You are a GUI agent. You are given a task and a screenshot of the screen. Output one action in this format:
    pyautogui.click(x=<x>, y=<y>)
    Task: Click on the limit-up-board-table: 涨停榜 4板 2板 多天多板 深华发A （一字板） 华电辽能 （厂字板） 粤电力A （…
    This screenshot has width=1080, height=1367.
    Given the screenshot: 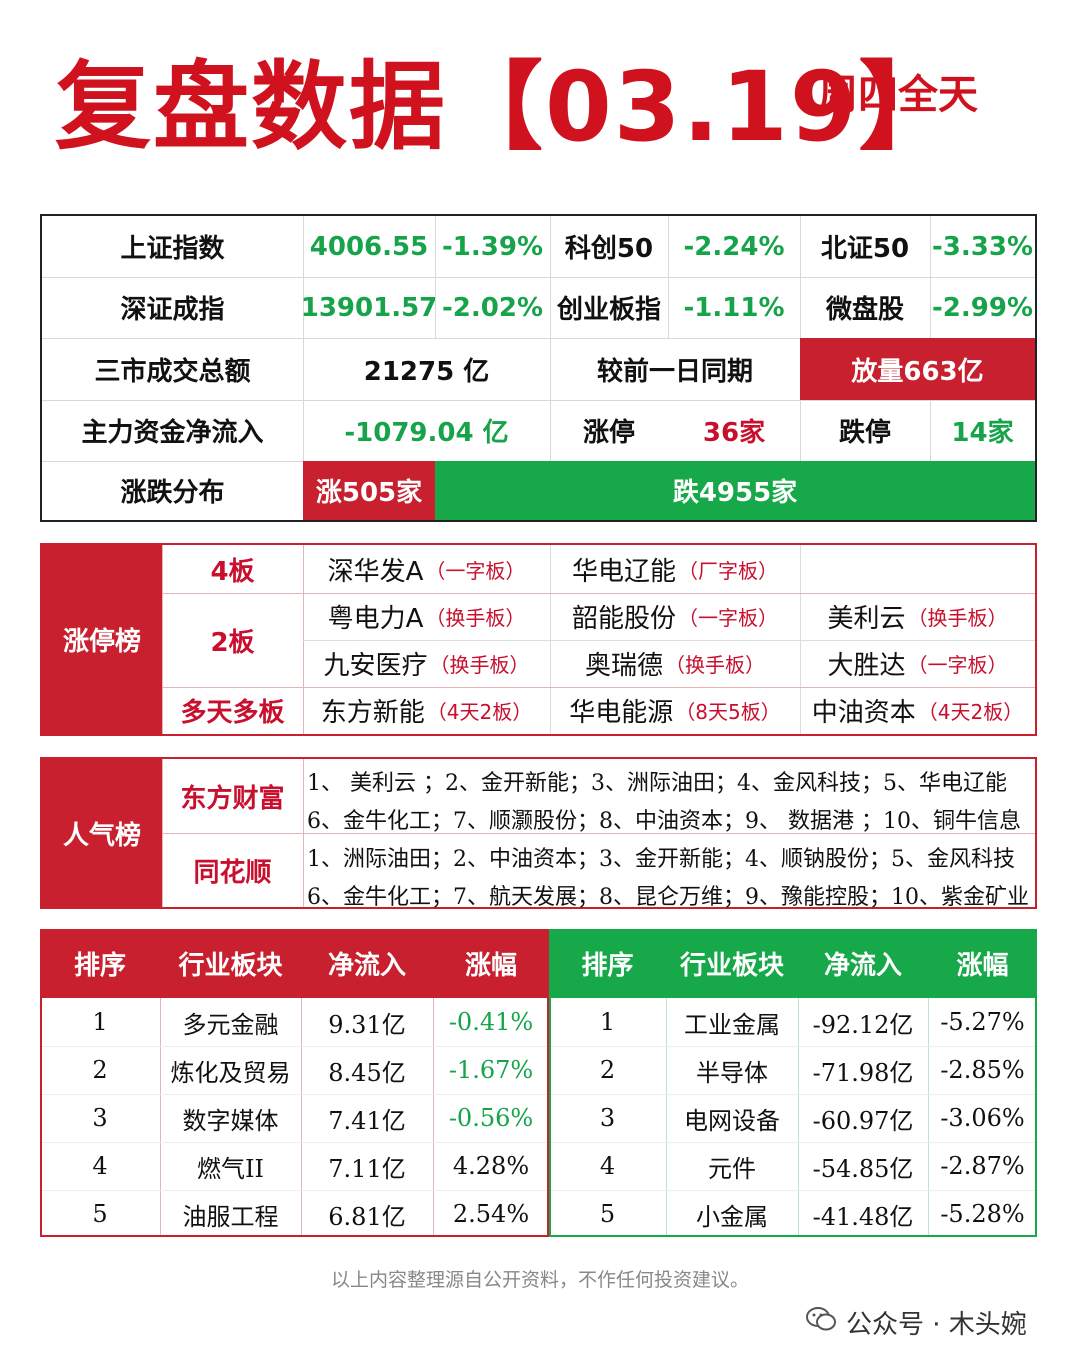 What is the action you would take?
    pyautogui.click(x=538, y=639)
    